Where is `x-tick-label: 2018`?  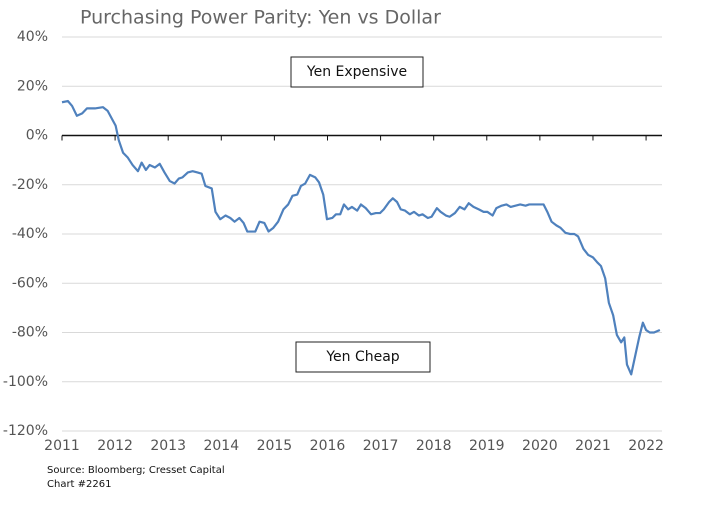 x-tick-label: 2018 is located at coordinates (434, 446).